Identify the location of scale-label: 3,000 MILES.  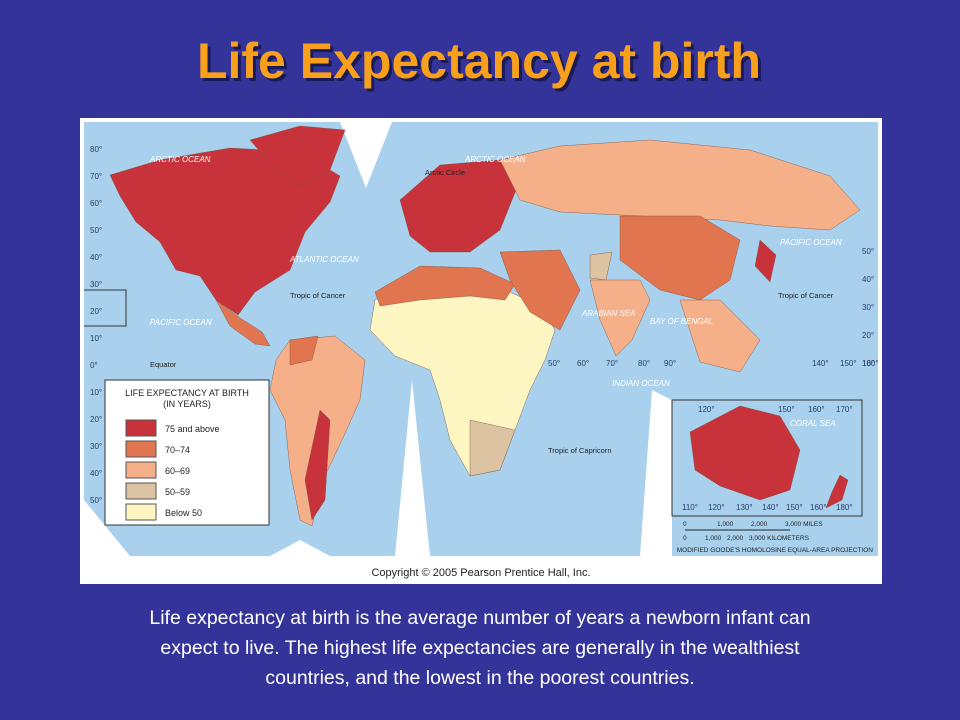
(804, 524).